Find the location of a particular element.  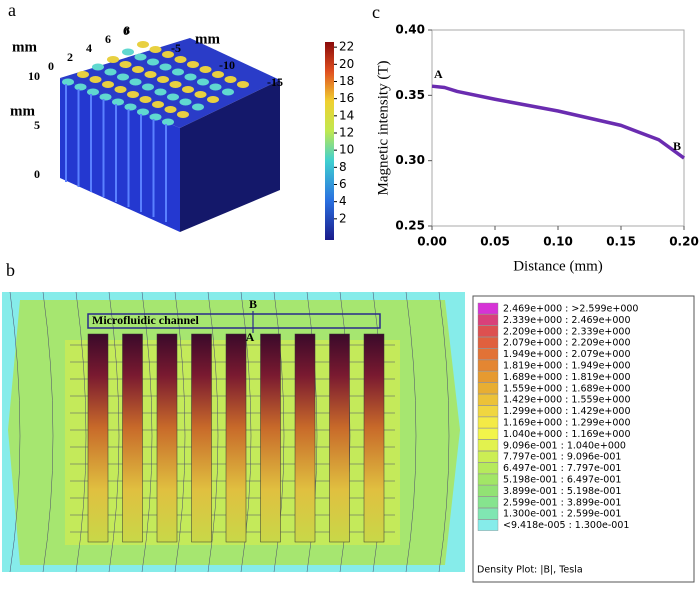

legend-label: <9.418e-005 : 1.300e-001 is located at coordinates (566, 525).